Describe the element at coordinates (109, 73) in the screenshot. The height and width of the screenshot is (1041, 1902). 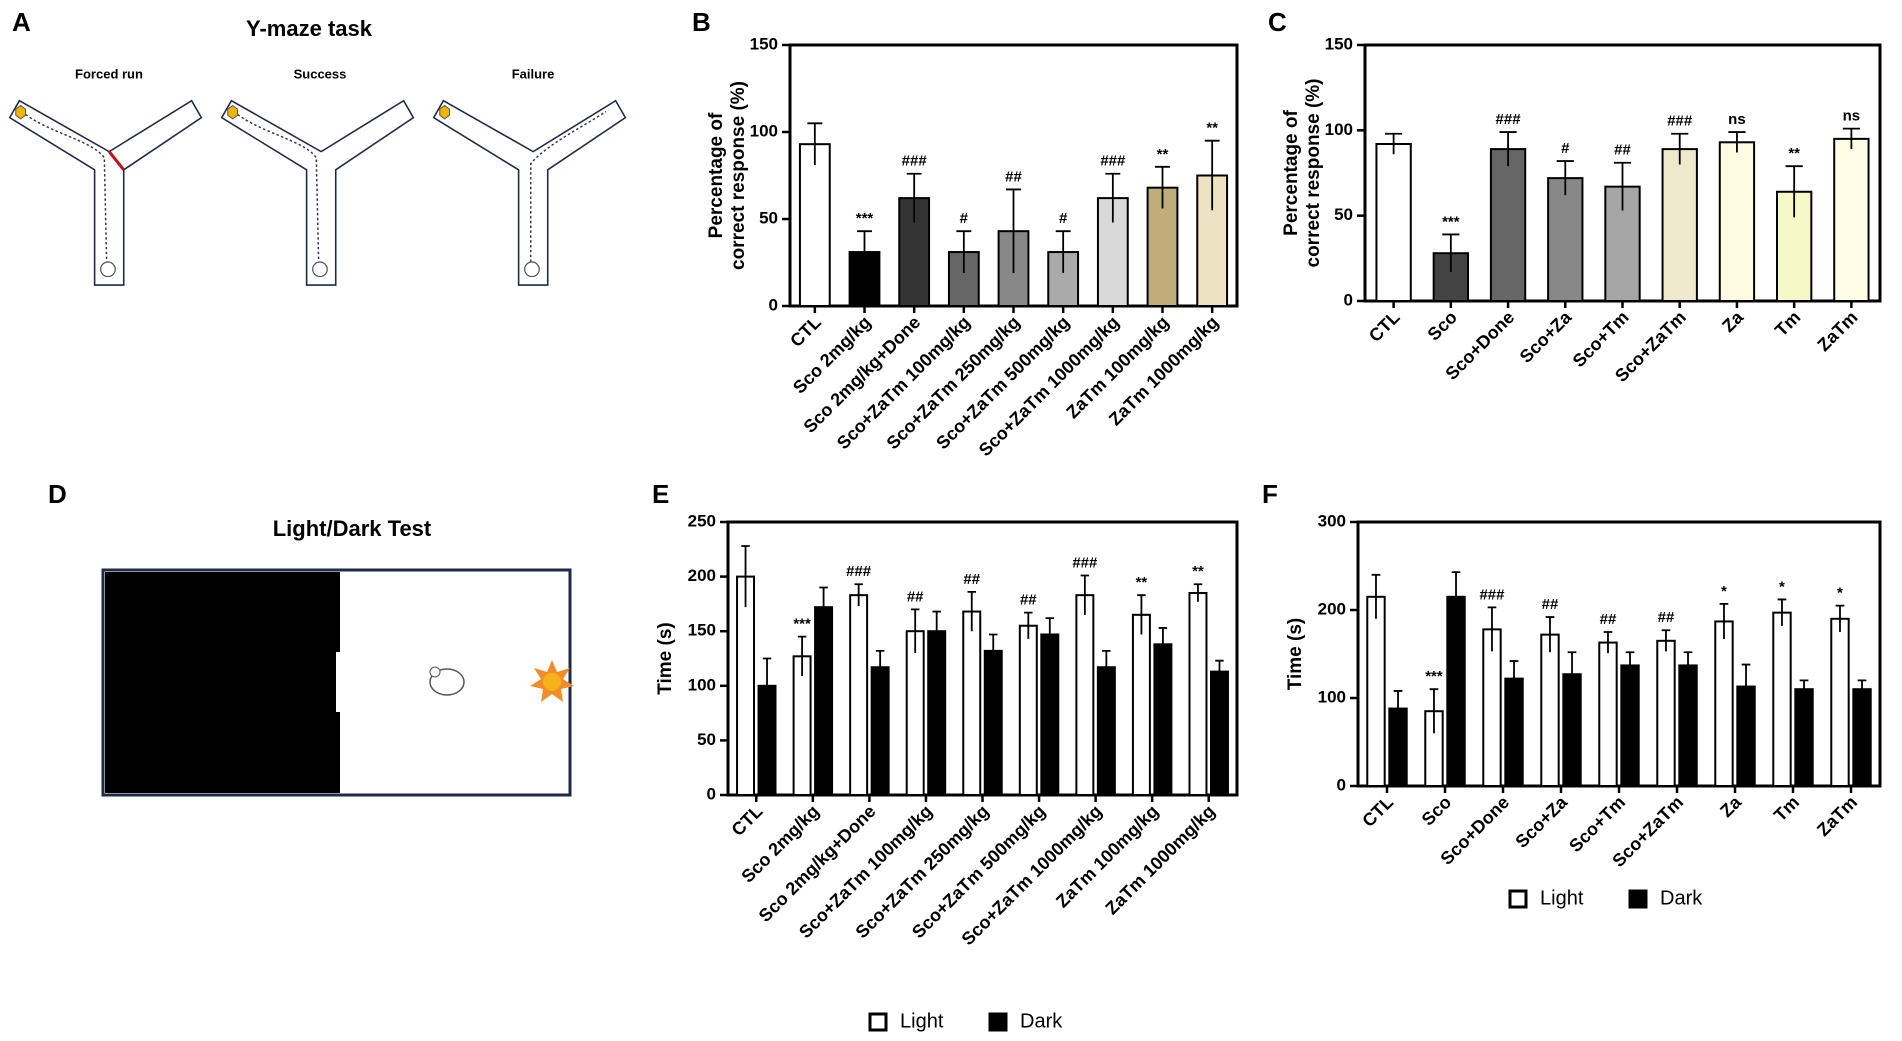
I see `maze-label: Forced run` at that location.